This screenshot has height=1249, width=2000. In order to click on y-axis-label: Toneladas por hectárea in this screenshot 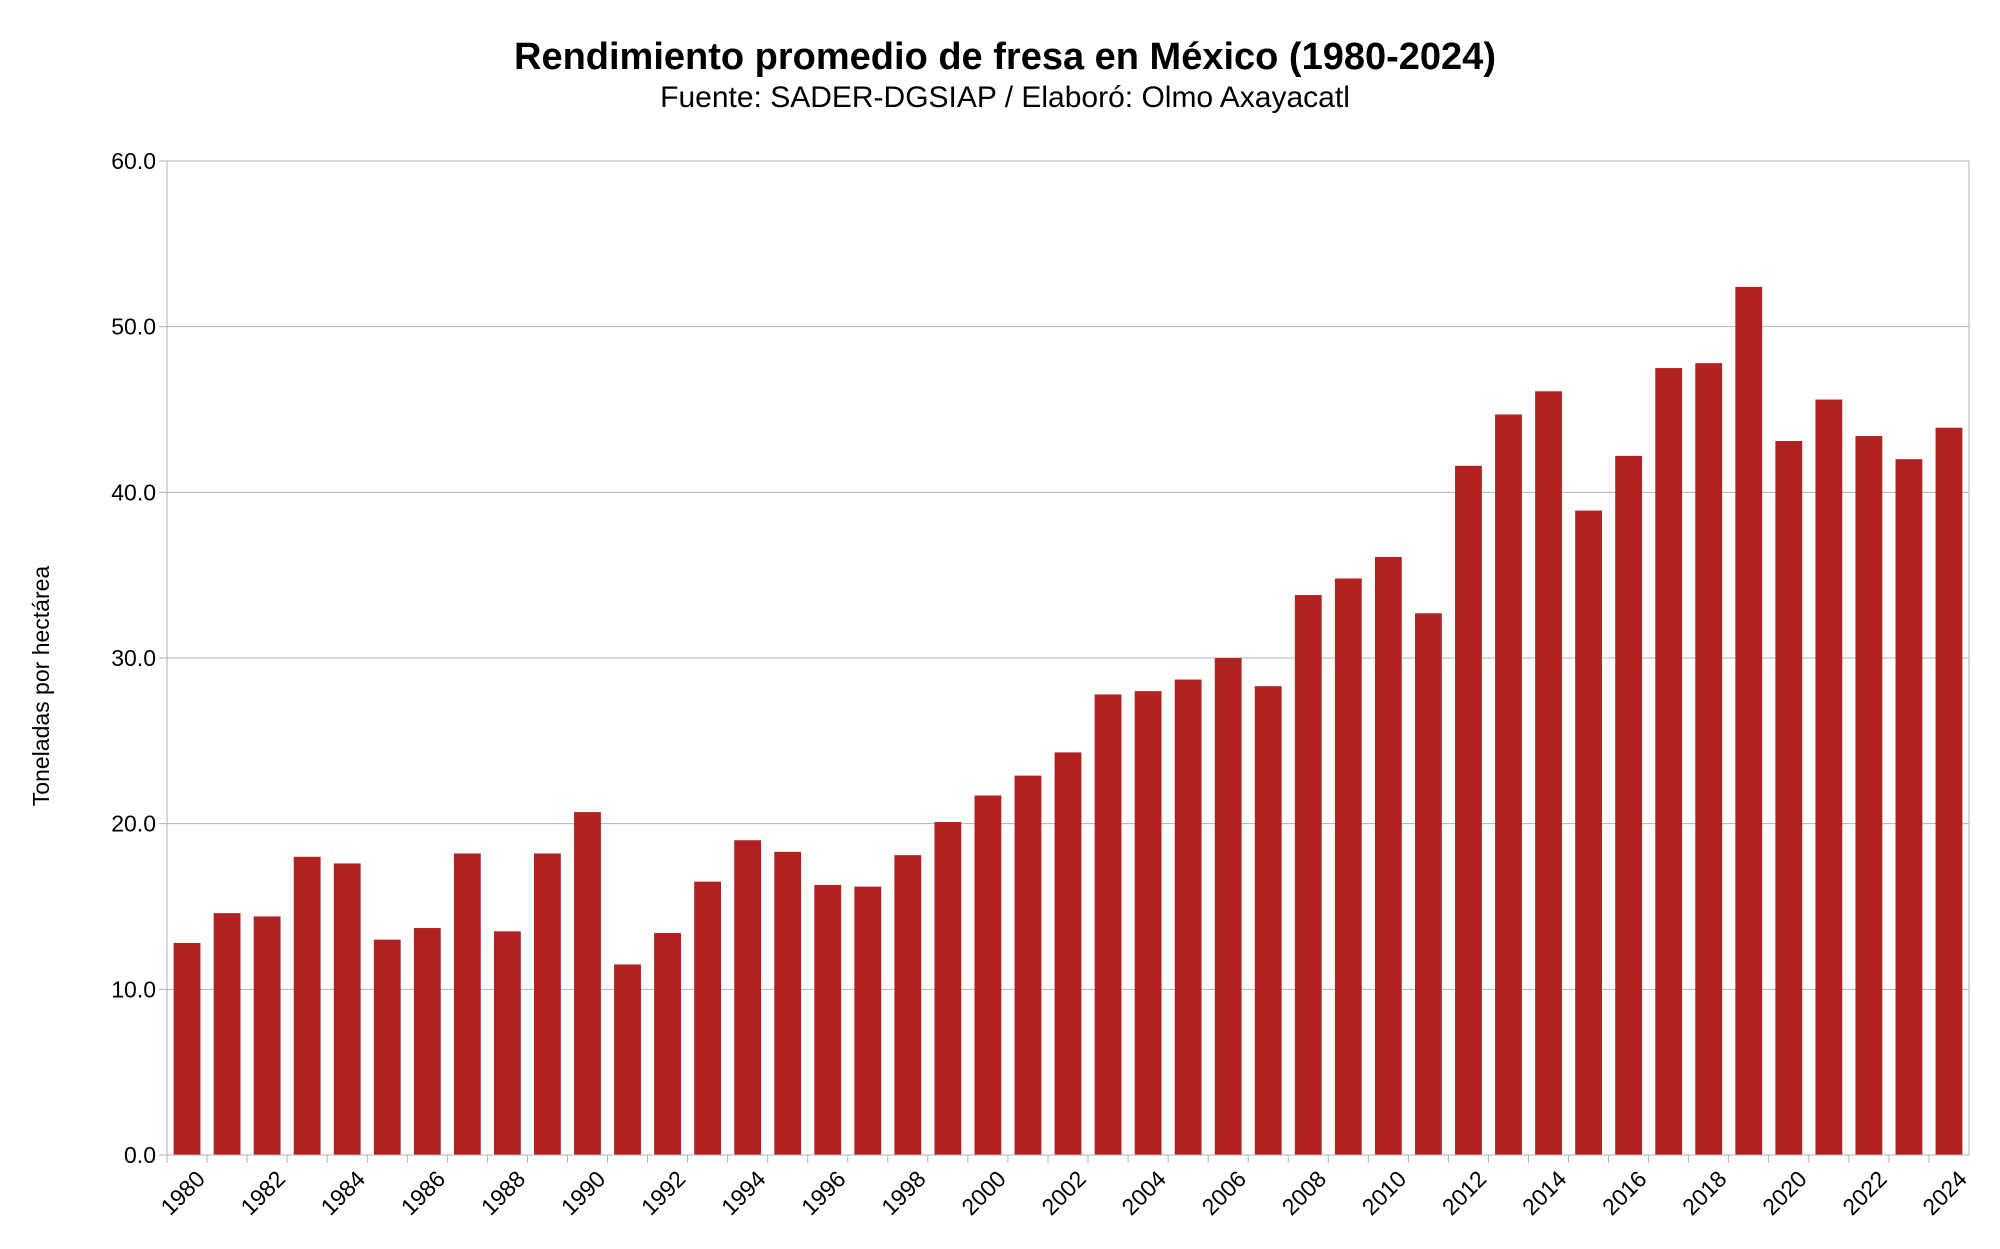, I will do `click(41, 686)`.